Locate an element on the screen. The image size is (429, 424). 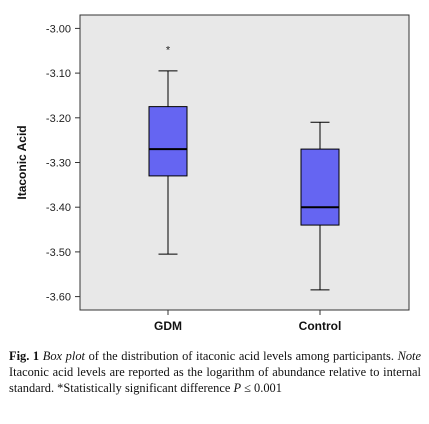
x-axis: GDM Control is located at coordinates (247, 321).